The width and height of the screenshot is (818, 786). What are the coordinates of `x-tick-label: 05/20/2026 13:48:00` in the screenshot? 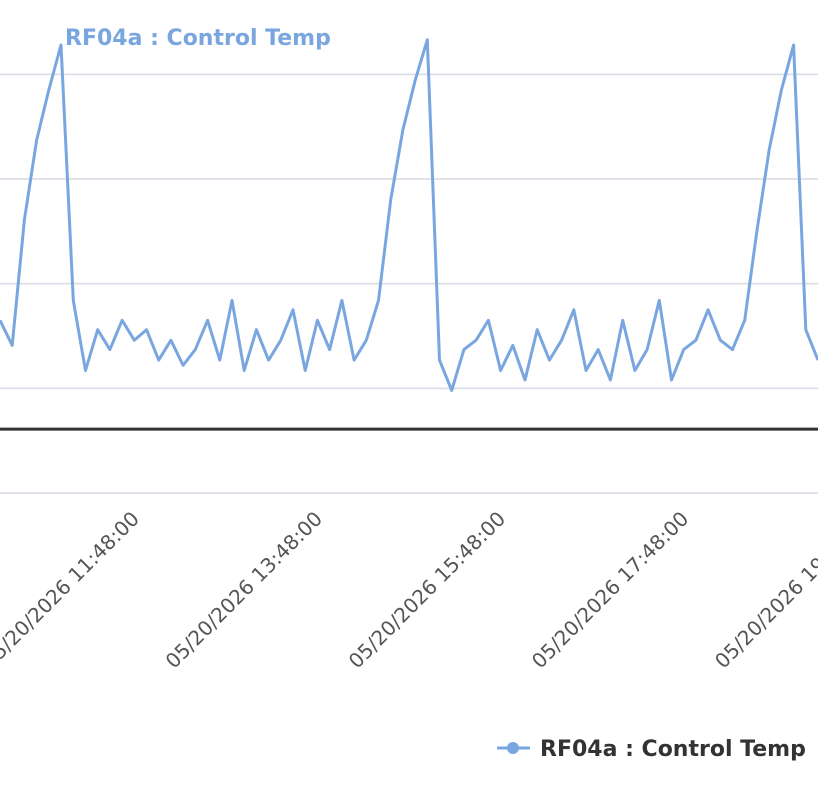 It's located at (244, 590).